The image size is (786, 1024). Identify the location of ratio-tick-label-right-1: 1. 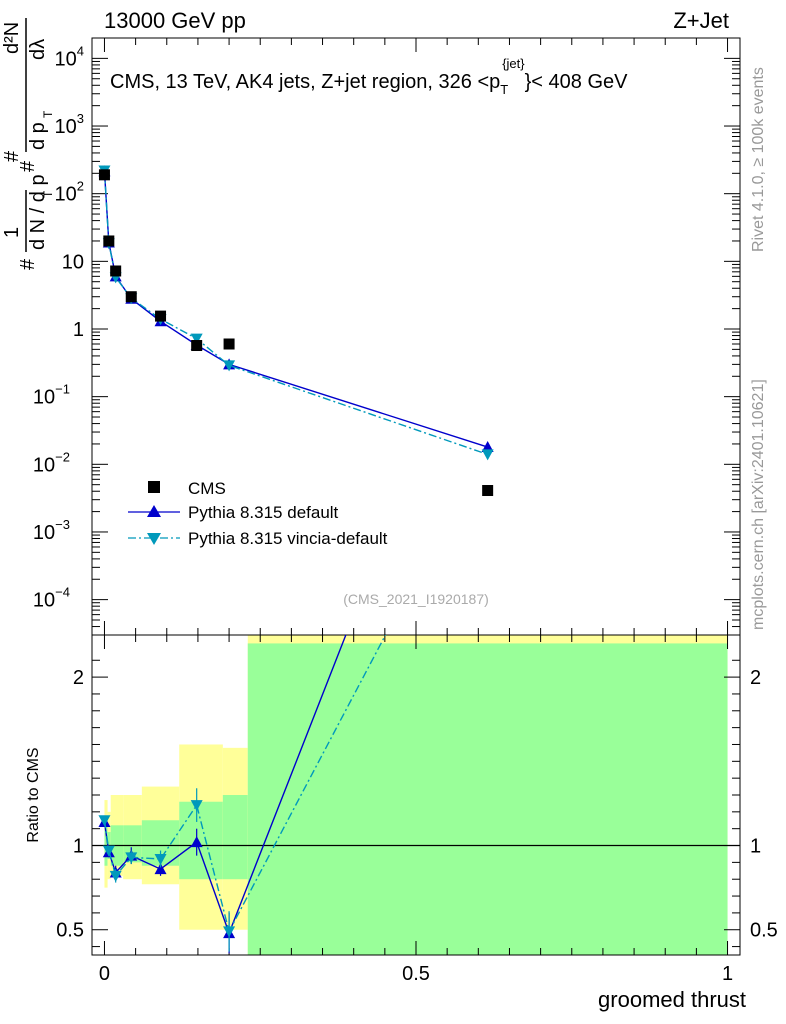
(755, 847).